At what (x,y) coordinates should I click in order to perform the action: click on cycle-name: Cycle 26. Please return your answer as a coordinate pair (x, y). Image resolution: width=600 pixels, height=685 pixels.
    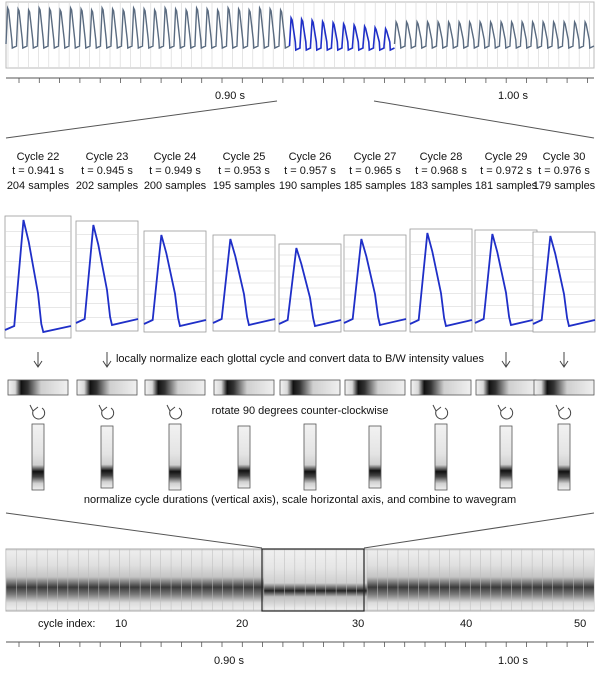
    Looking at the image, I should click on (310, 157).